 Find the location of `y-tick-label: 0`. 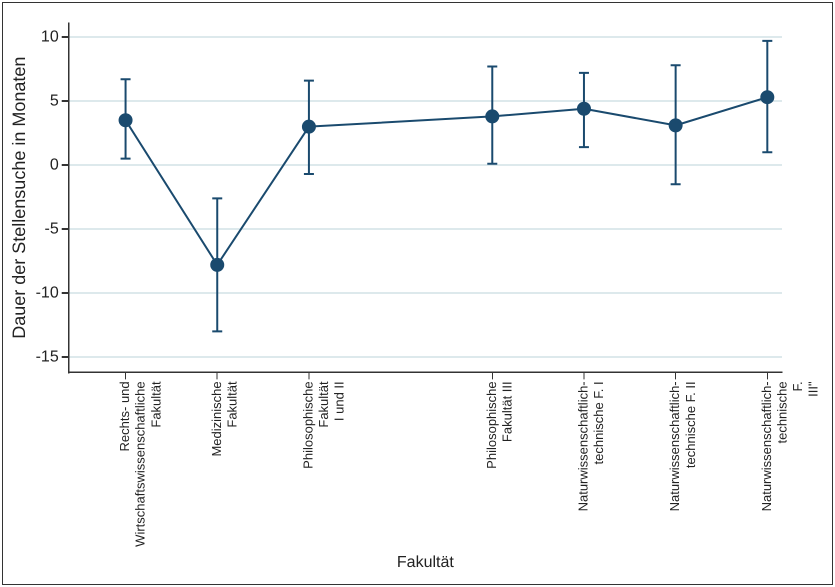

y-tick-label: 0 is located at coordinates (54, 165).